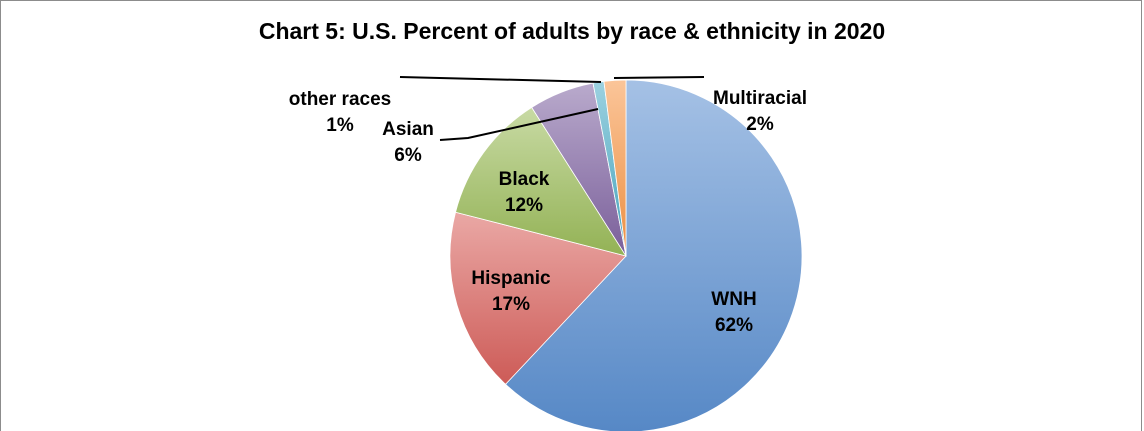 The width and height of the screenshot is (1144, 431). I want to click on pie-slice-black, so click(541, 181).